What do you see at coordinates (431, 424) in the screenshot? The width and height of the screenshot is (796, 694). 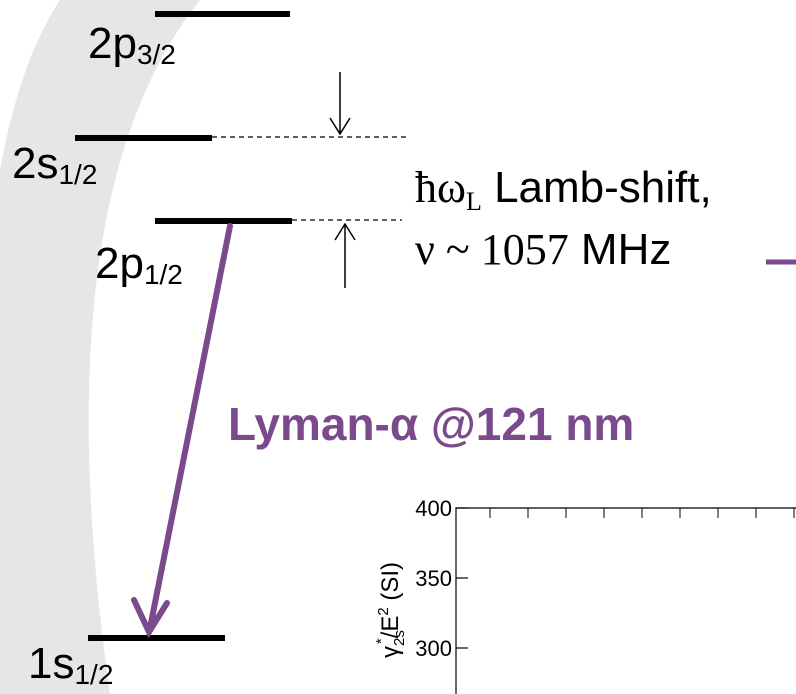 I see `transition-label: Lyman-α @121 nm` at bounding box center [431, 424].